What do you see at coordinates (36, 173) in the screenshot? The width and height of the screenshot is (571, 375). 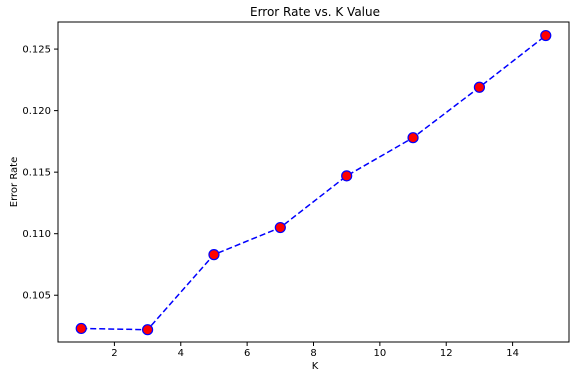 I see `y-tick-label: 0.115` at bounding box center [36, 173].